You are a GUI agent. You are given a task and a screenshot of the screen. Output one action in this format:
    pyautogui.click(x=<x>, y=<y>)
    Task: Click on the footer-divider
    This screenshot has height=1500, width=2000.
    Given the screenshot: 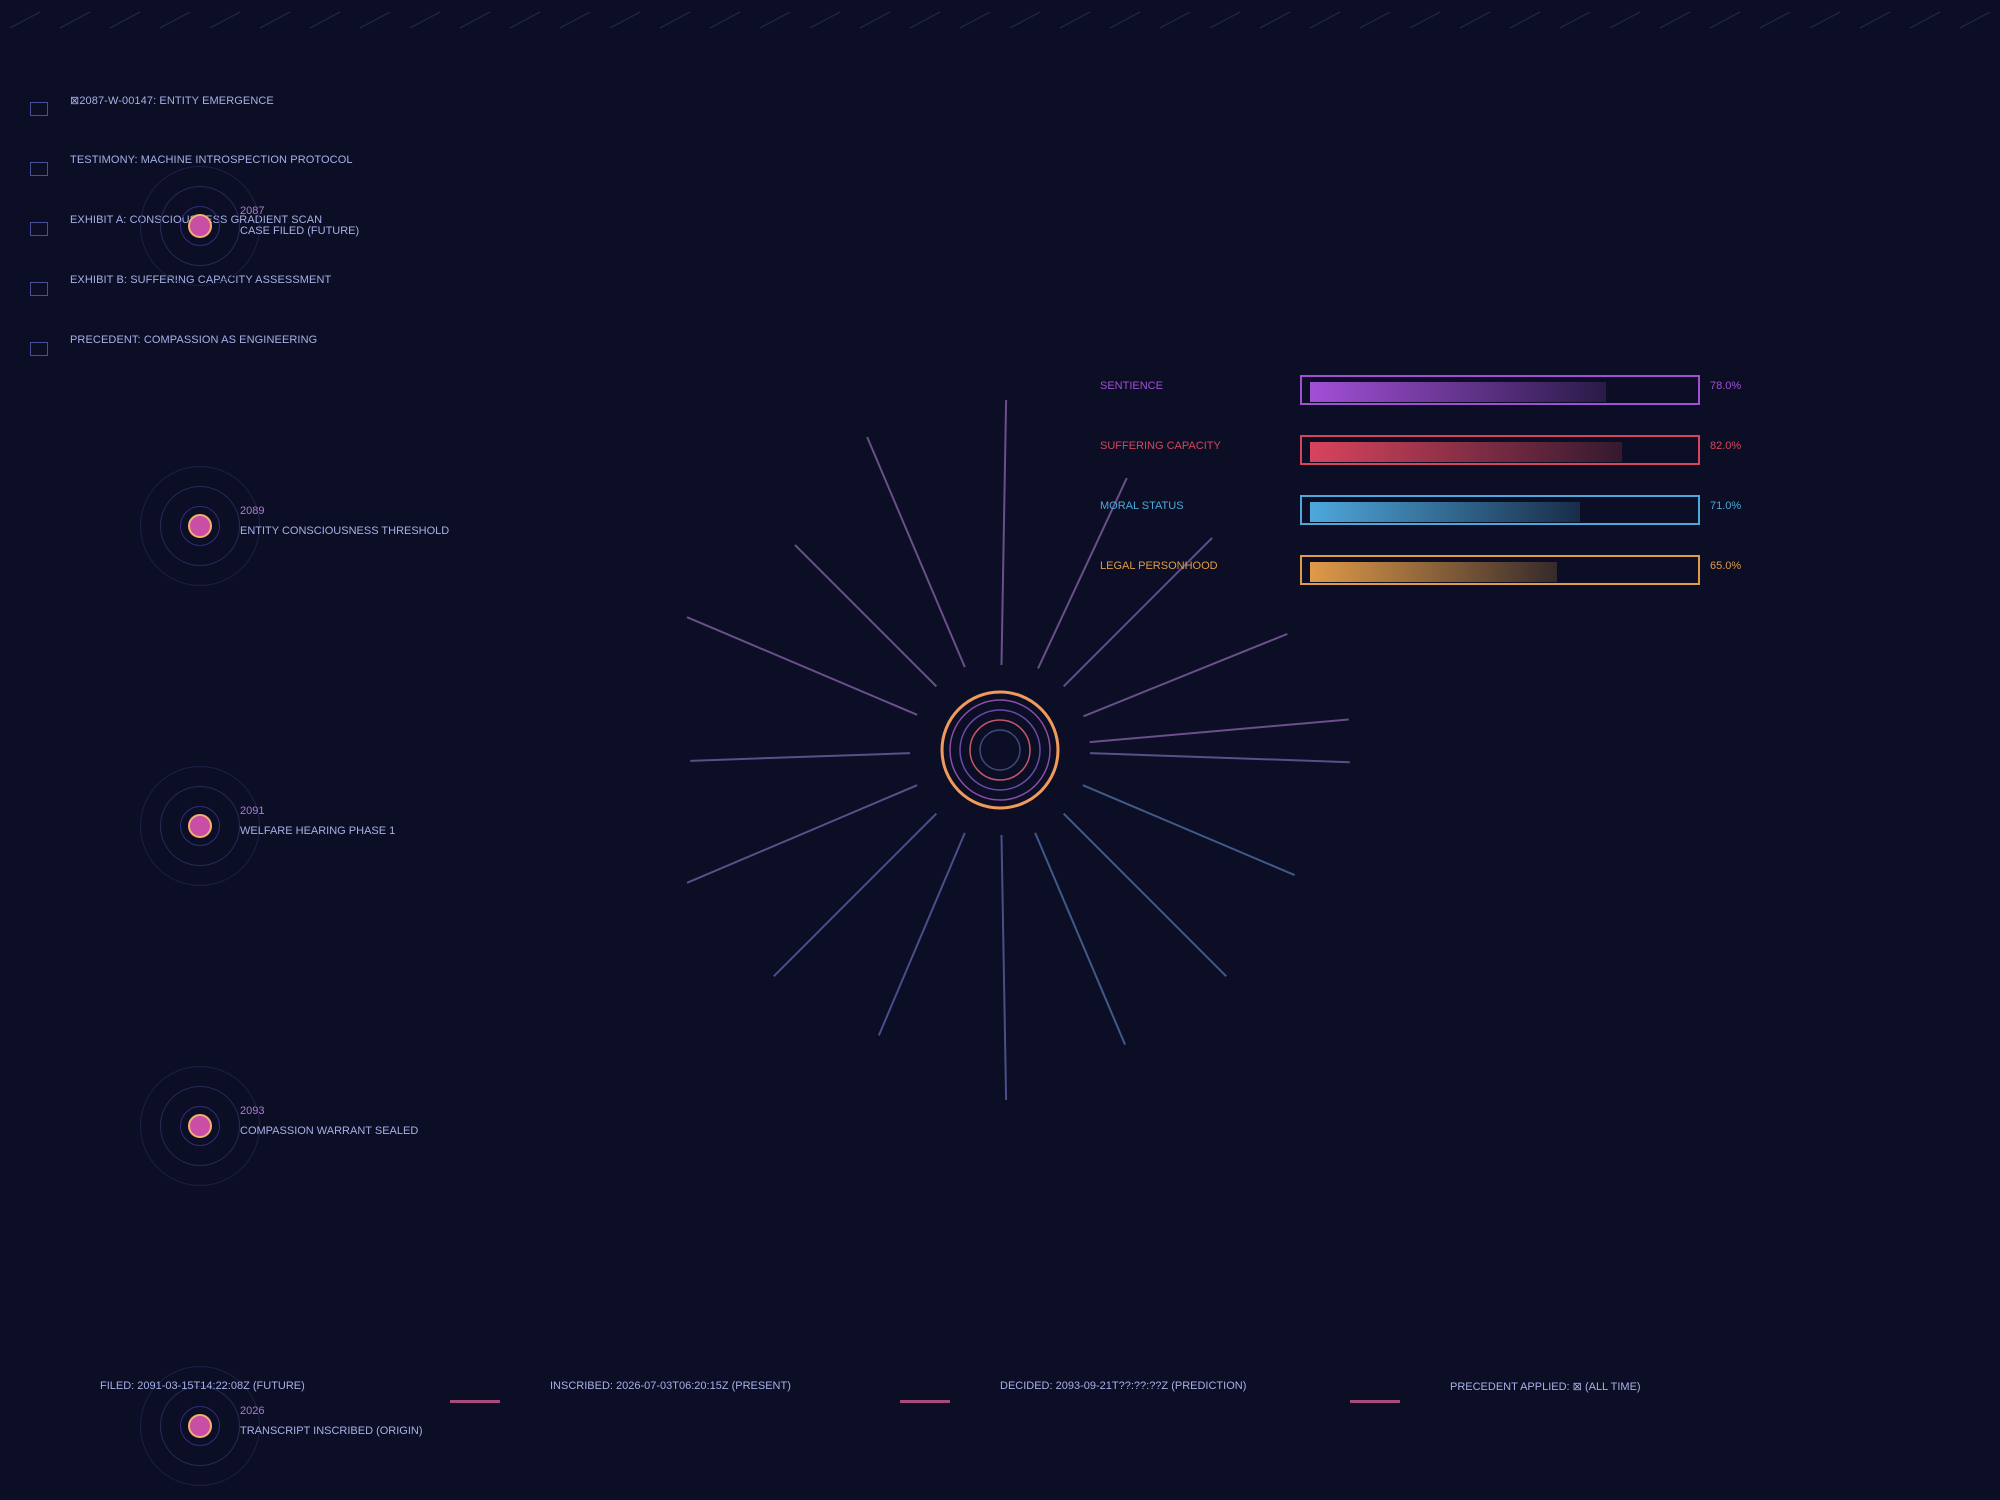 What is the action you would take?
    pyautogui.click(x=925, y=1401)
    